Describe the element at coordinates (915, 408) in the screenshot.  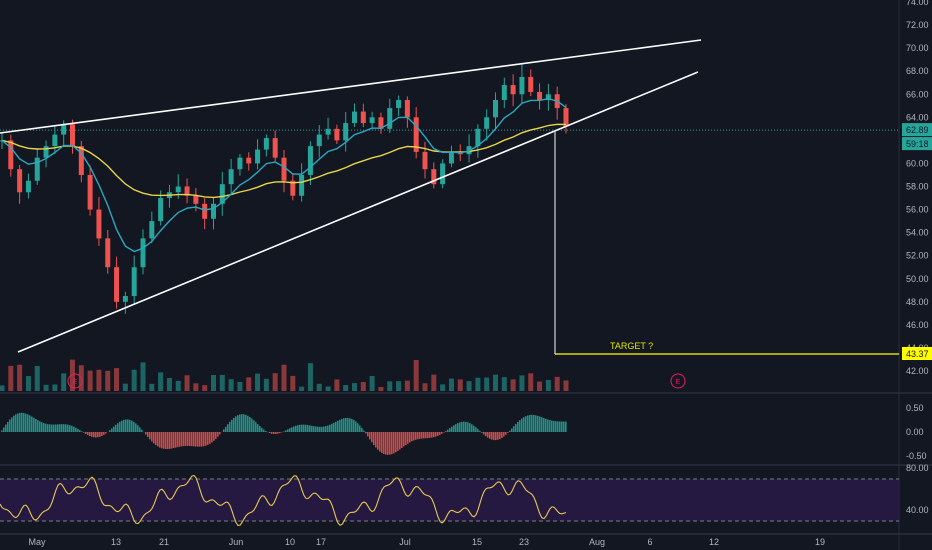
I see `histogram-tick-label: 0.50` at that location.